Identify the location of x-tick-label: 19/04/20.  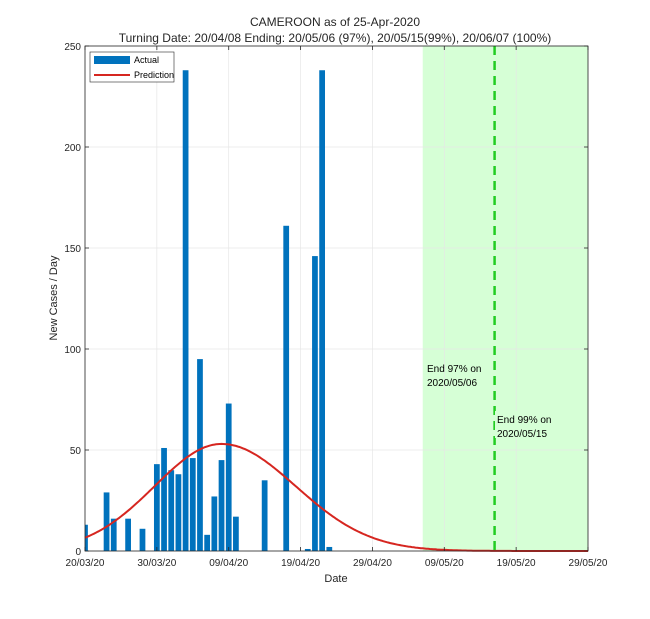
(300, 563).